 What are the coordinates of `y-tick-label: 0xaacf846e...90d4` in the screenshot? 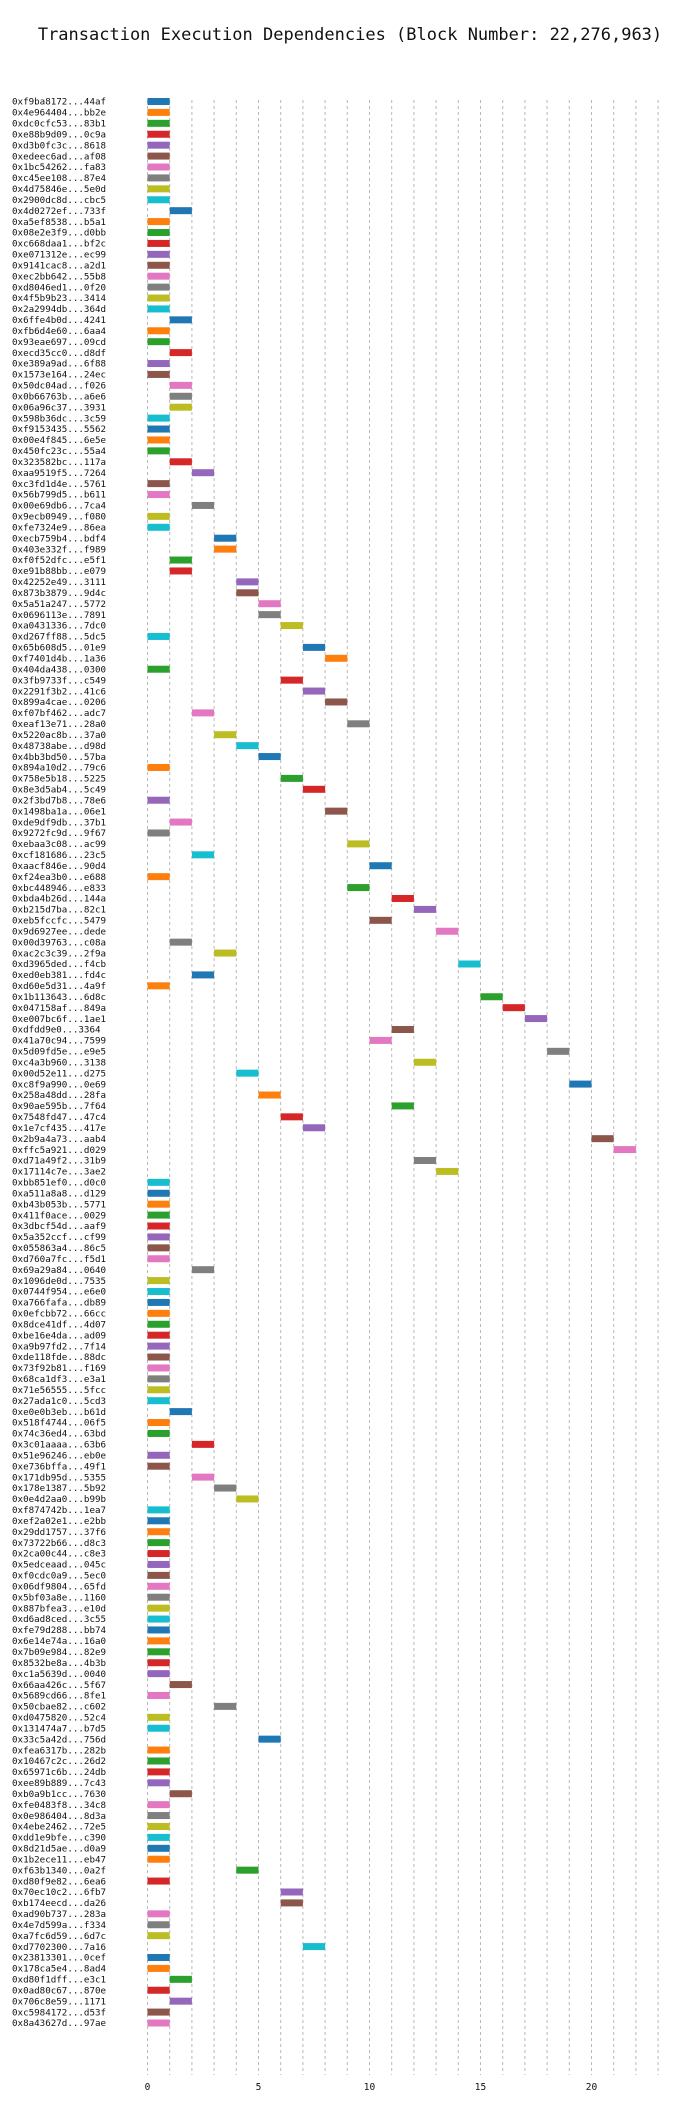 It's located at (59, 866).